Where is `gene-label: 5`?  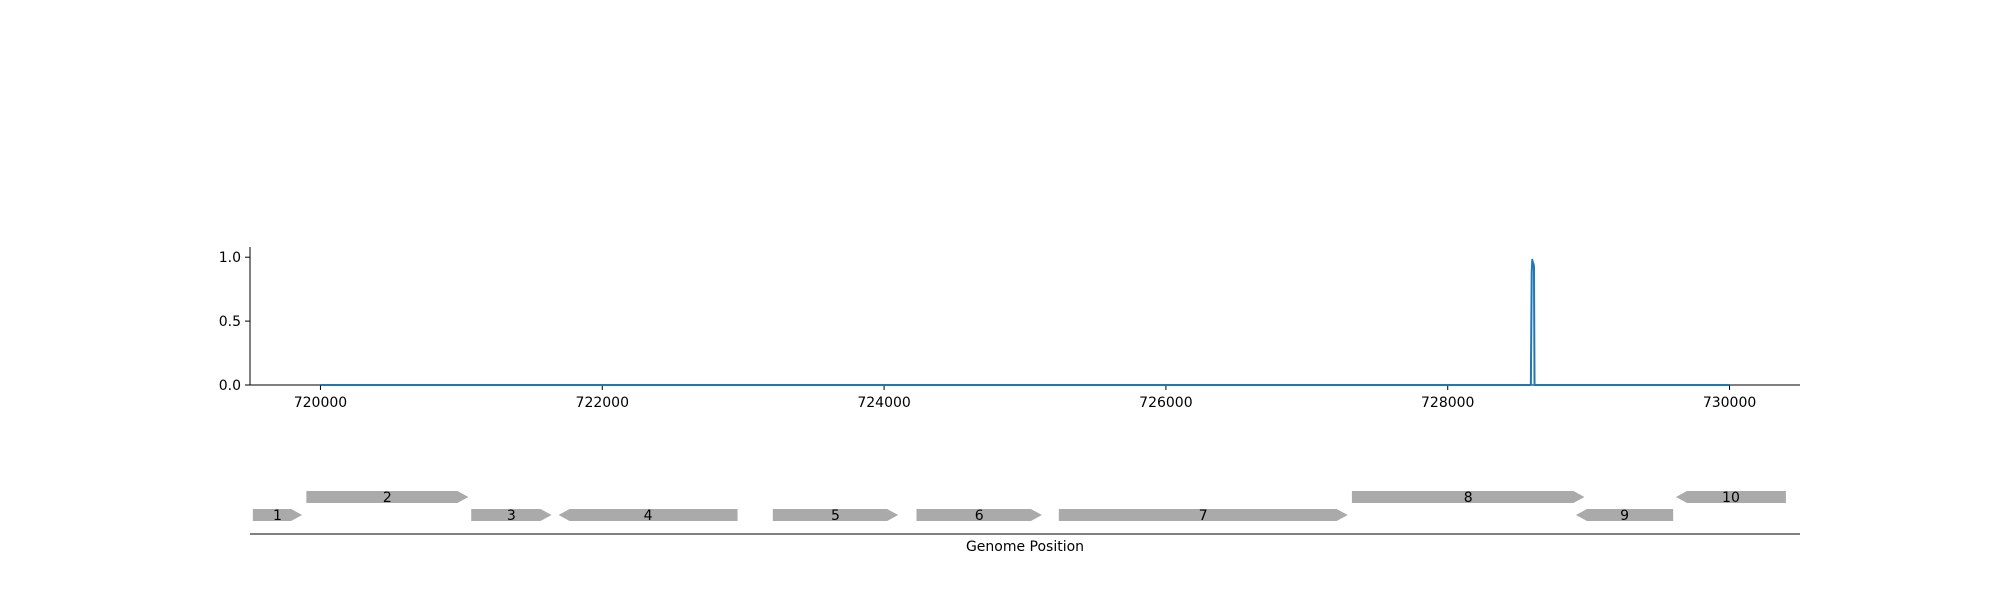 gene-label: 5 is located at coordinates (835, 516).